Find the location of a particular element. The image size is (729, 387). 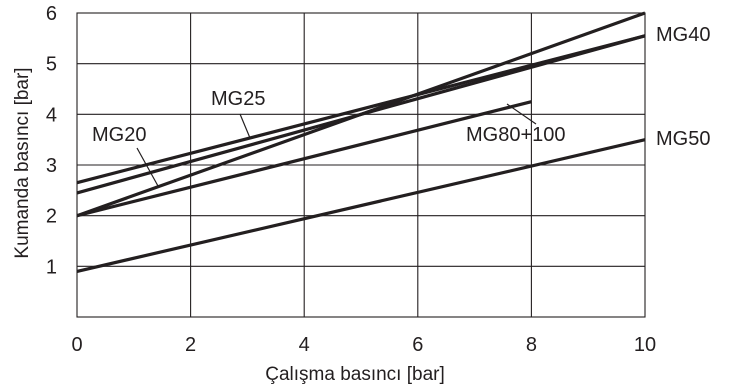

y-tick-label: 2 is located at coordinates (51, 217).